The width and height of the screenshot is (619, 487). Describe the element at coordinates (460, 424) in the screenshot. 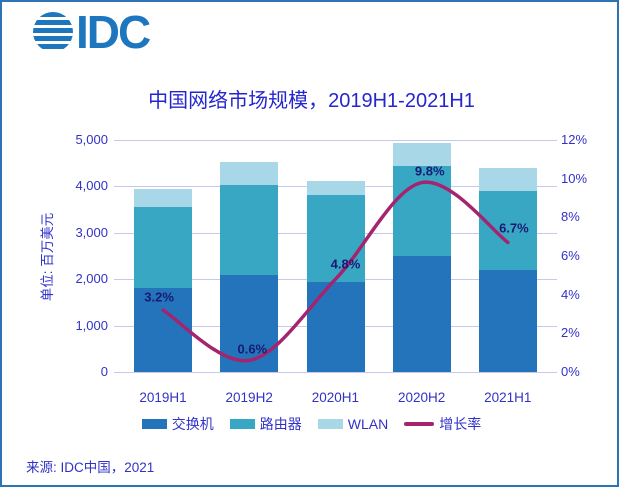

I see `legend-label: 增长率` at that location.